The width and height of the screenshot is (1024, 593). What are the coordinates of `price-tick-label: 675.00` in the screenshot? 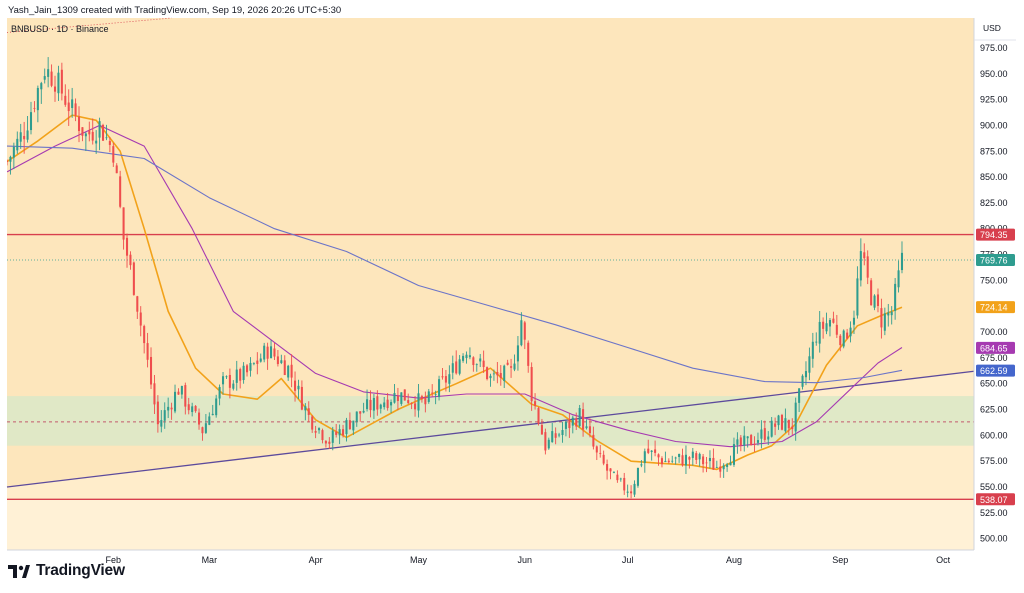 It's located at (994, 358).